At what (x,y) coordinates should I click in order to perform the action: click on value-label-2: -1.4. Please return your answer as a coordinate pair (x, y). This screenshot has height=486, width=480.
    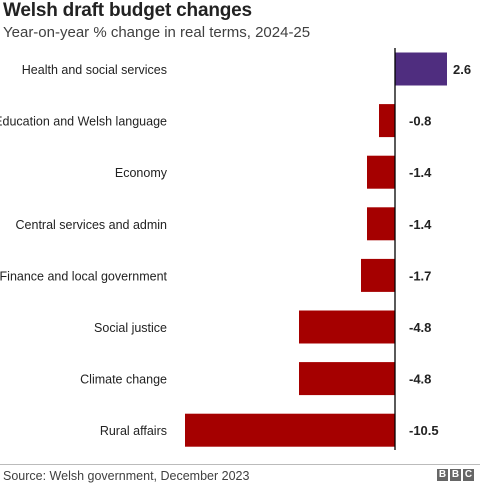
    Looking at the image, I should click on (420, 172).